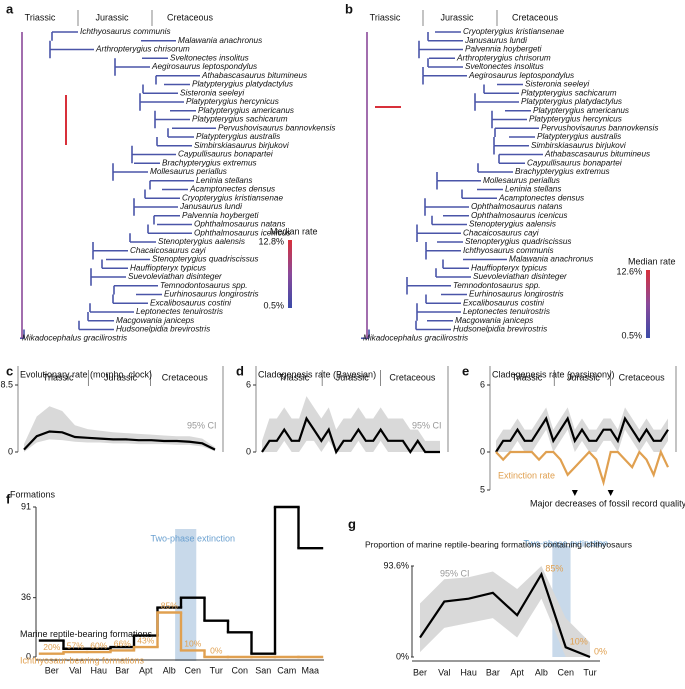  What do you see at coordinates (232, 101) in the screenshot?
I see `taxon-label: Platypterygius hercynicus` at bounding box center [232, 101].